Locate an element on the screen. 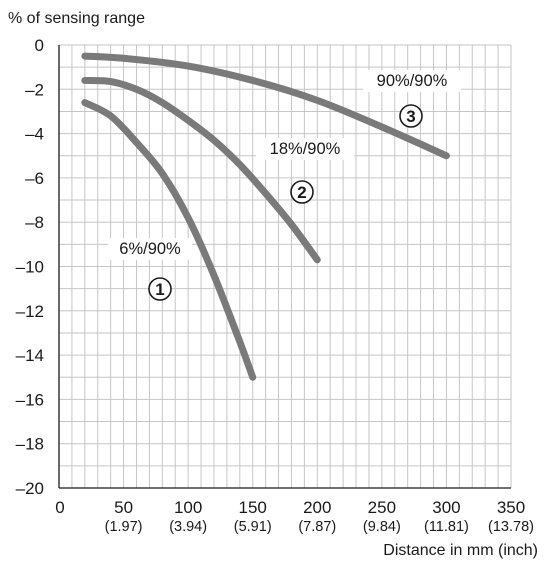  series-marker-2: 2 is located at coordinates (301, 192).